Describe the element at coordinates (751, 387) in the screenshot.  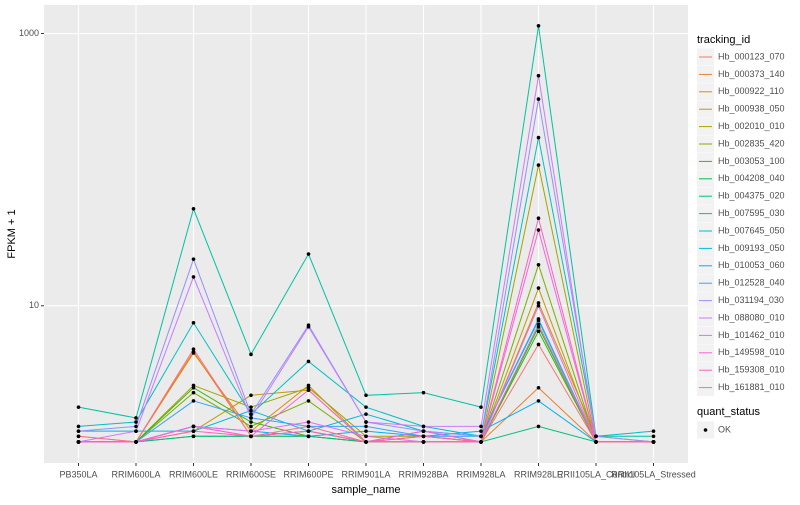
I see `legend-label: Hb_161881_010` at that location.